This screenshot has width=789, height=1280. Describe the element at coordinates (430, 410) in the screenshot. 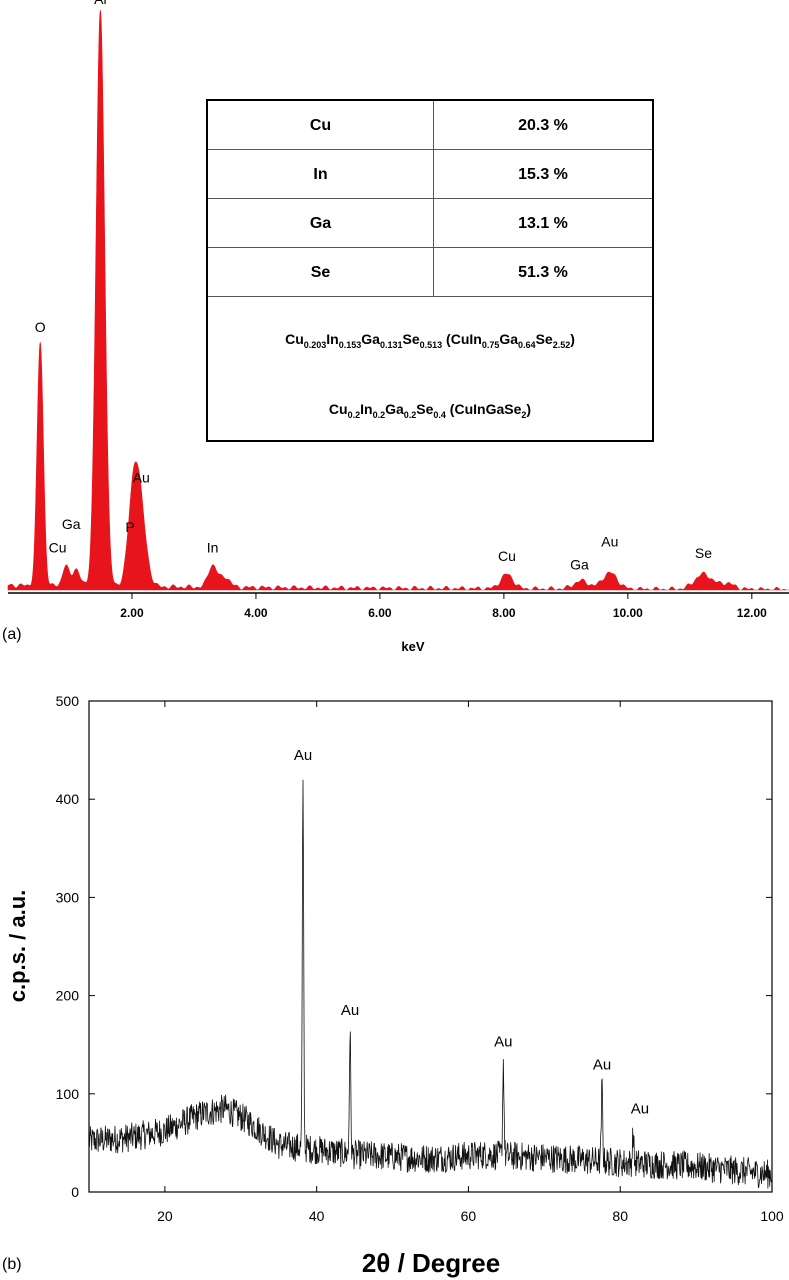

I see `formula-ideal: Cu0.2In0.2Ga0.2Se0.4 (CuInGaSe2)` at that location.